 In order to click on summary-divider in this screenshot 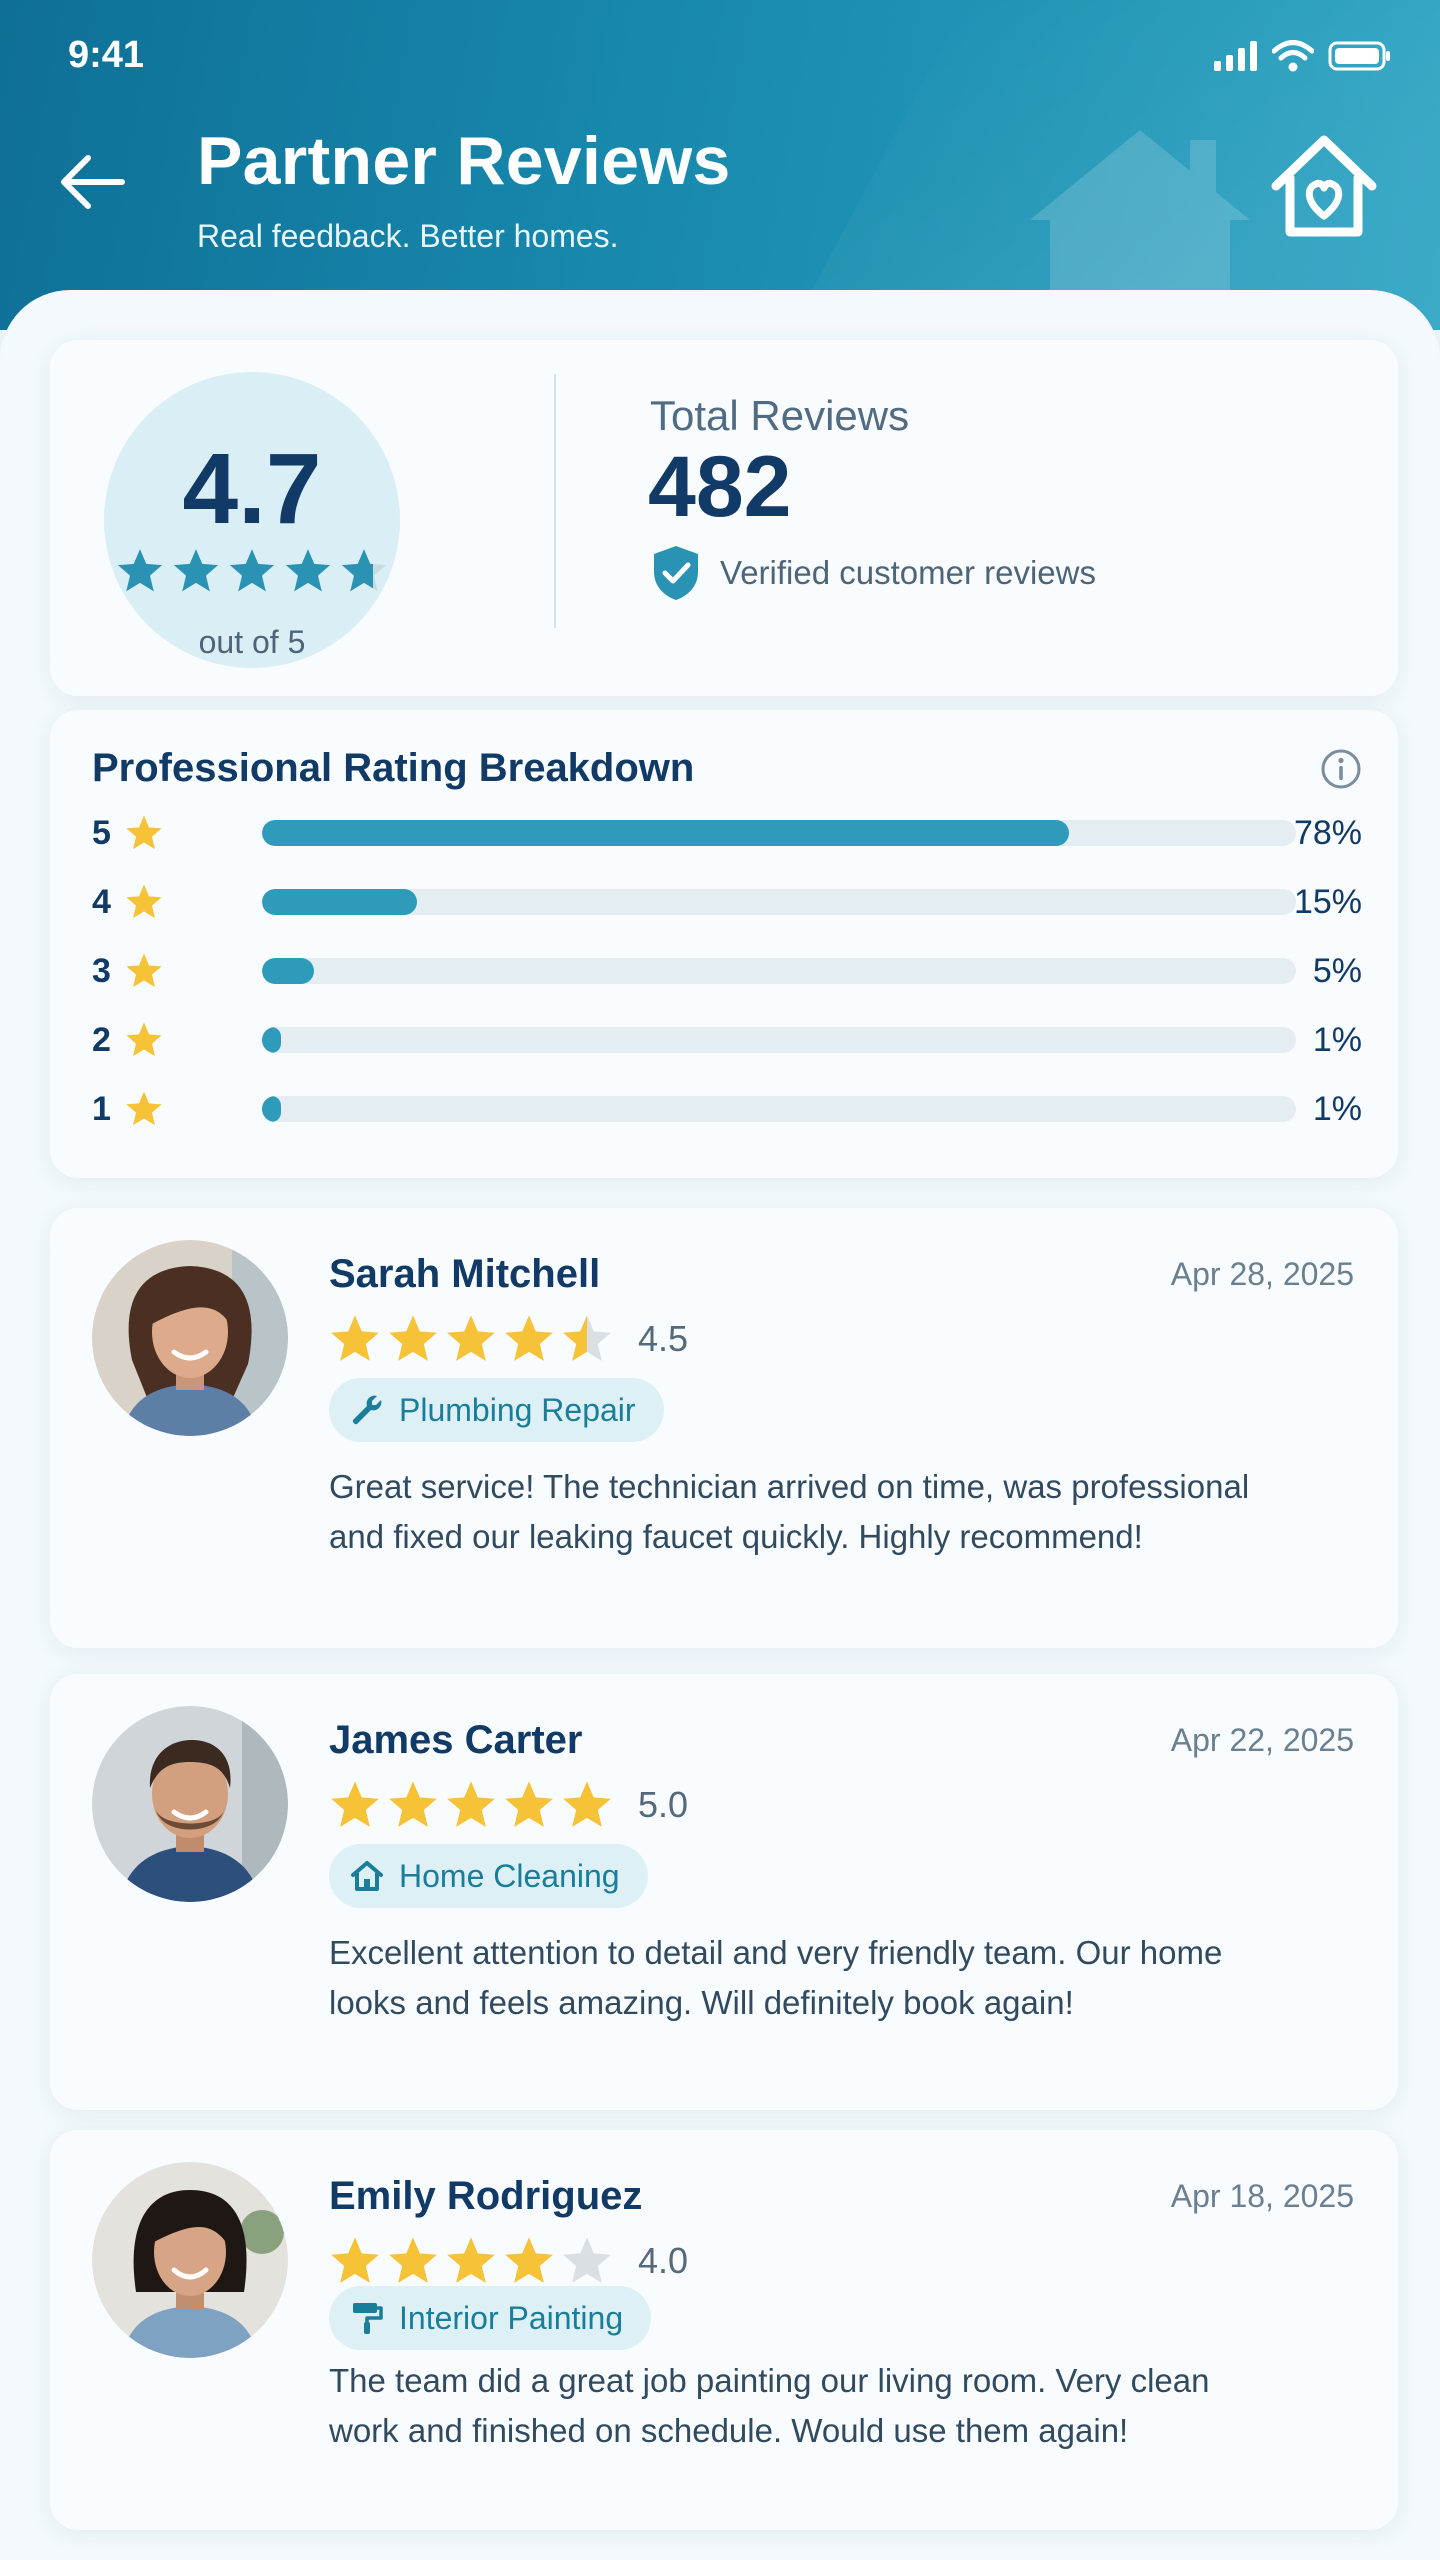, I will do `click(555, 501)`.